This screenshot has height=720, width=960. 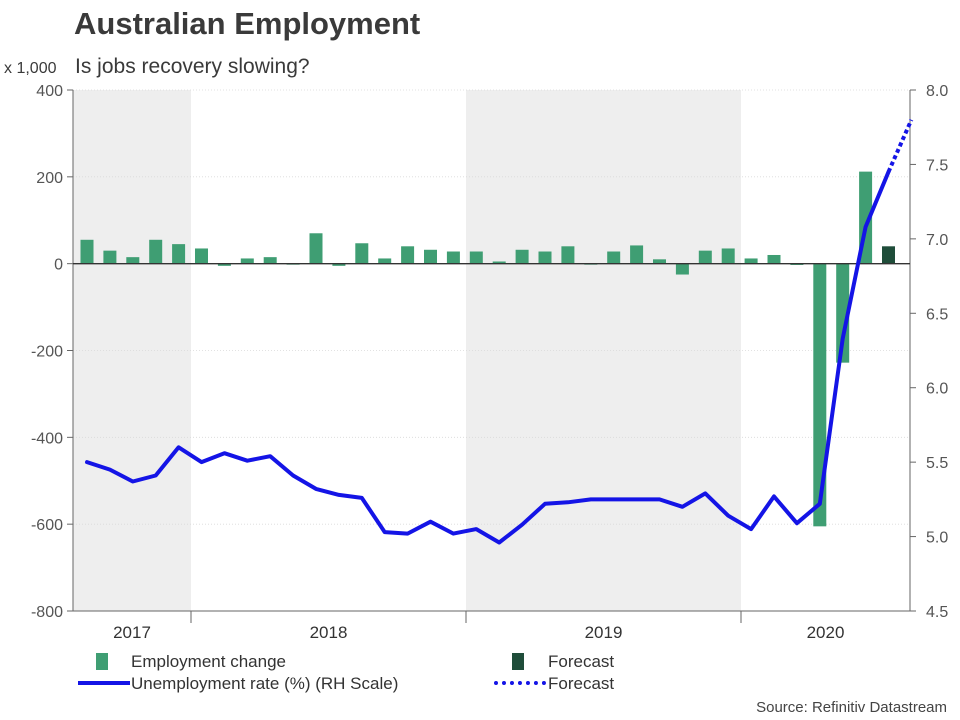 I want to click on legend-swatch-employment-change, so click(x=102, y=661).